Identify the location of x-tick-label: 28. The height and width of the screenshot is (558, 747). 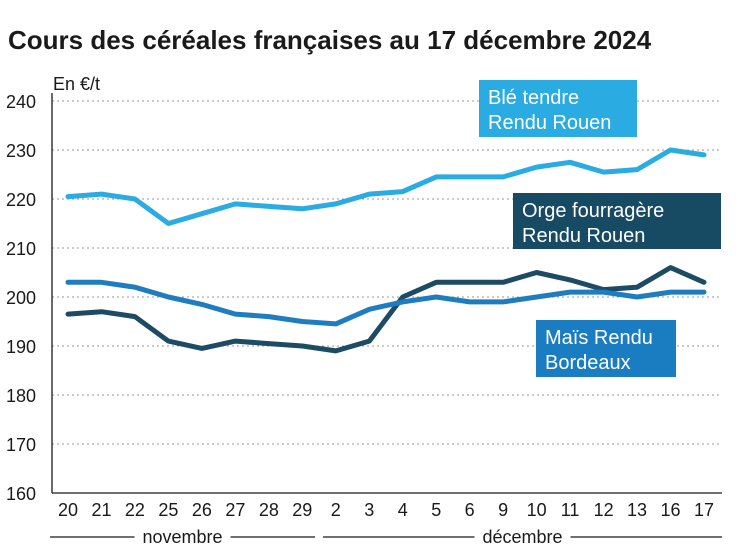
(269, 510).